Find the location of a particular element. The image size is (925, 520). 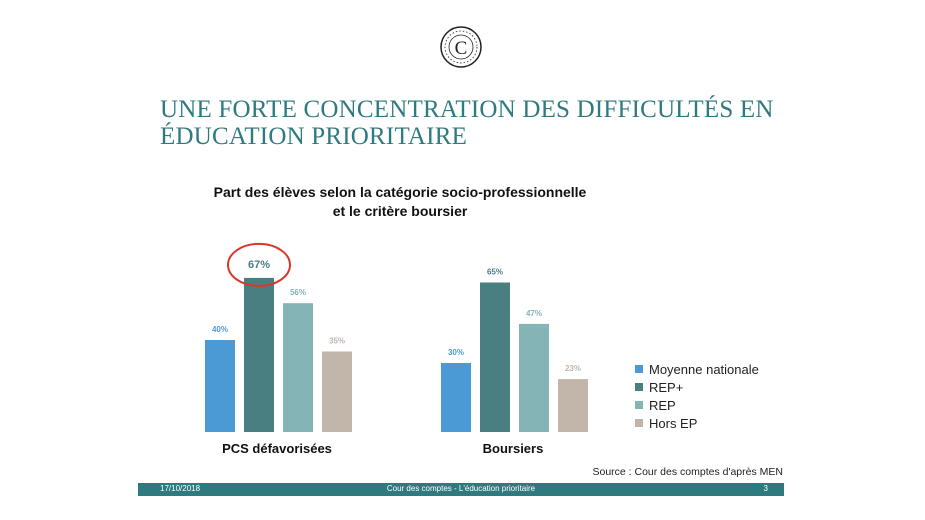

chart-legend: Moyenne nationale REP+ REP Hors EP is located at coordinates (697, 396).